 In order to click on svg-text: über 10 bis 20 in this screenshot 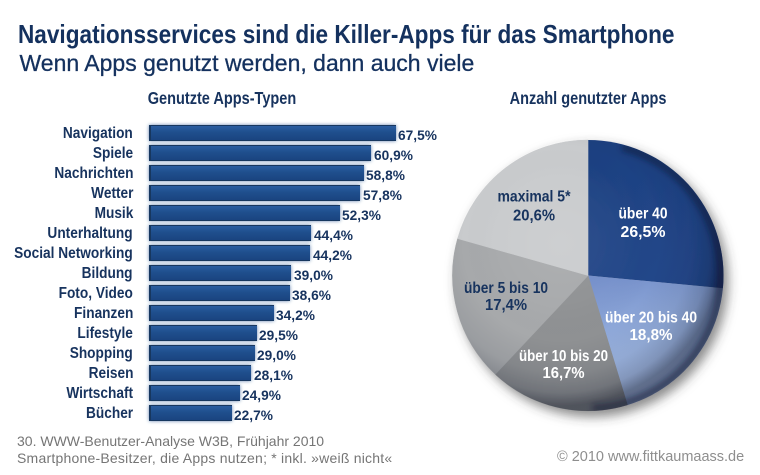, I will do `click(563, 356)`.